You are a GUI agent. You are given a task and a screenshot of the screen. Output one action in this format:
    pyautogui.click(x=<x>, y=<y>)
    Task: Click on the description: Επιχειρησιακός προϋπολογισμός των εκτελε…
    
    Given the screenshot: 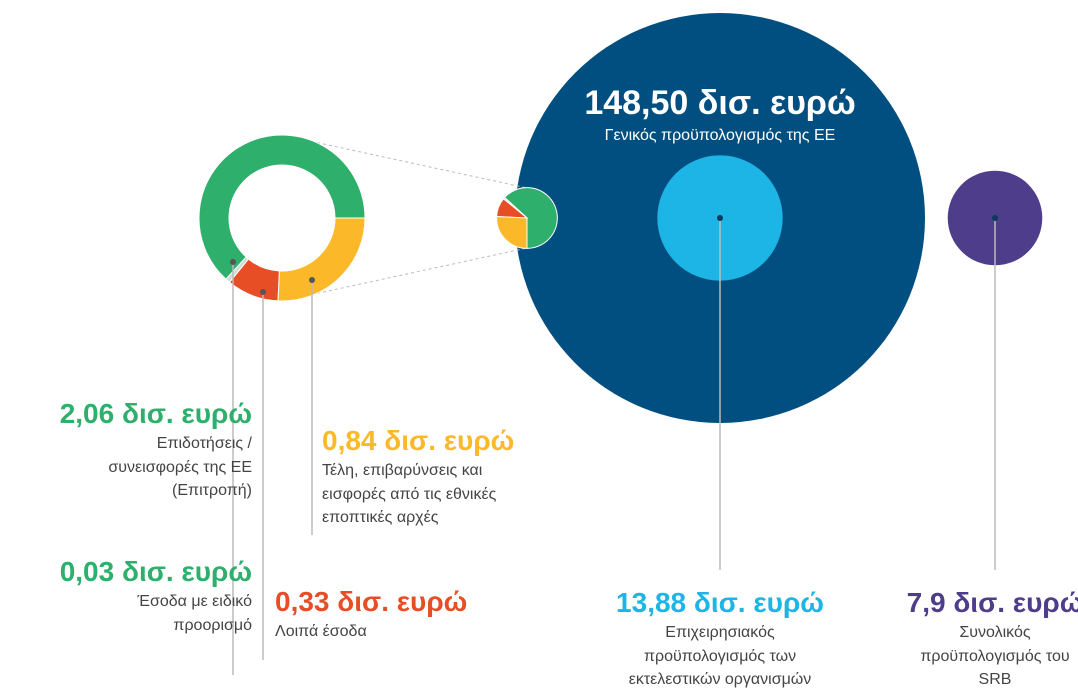 What is the action you would take?
    pyautogui.click(x=720, y=656)
    